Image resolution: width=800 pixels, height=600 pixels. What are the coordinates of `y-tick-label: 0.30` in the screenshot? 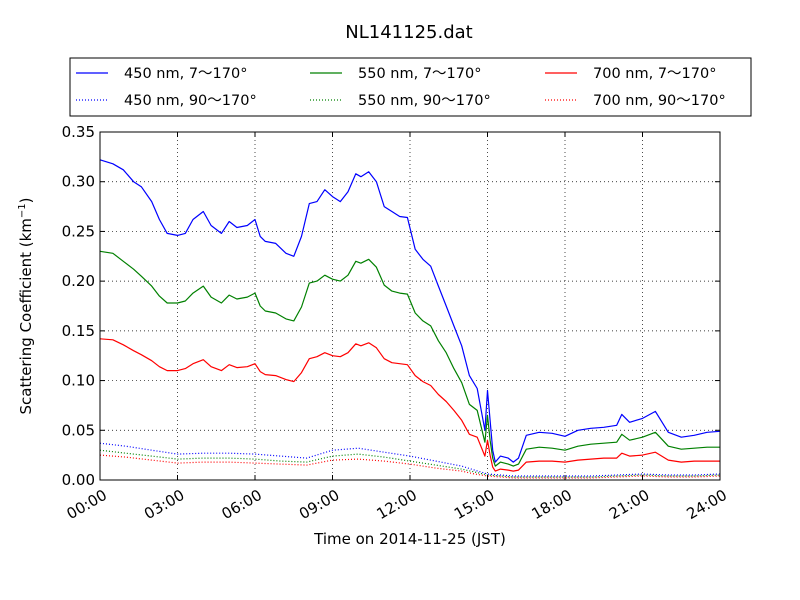 It's located at (78, 182).